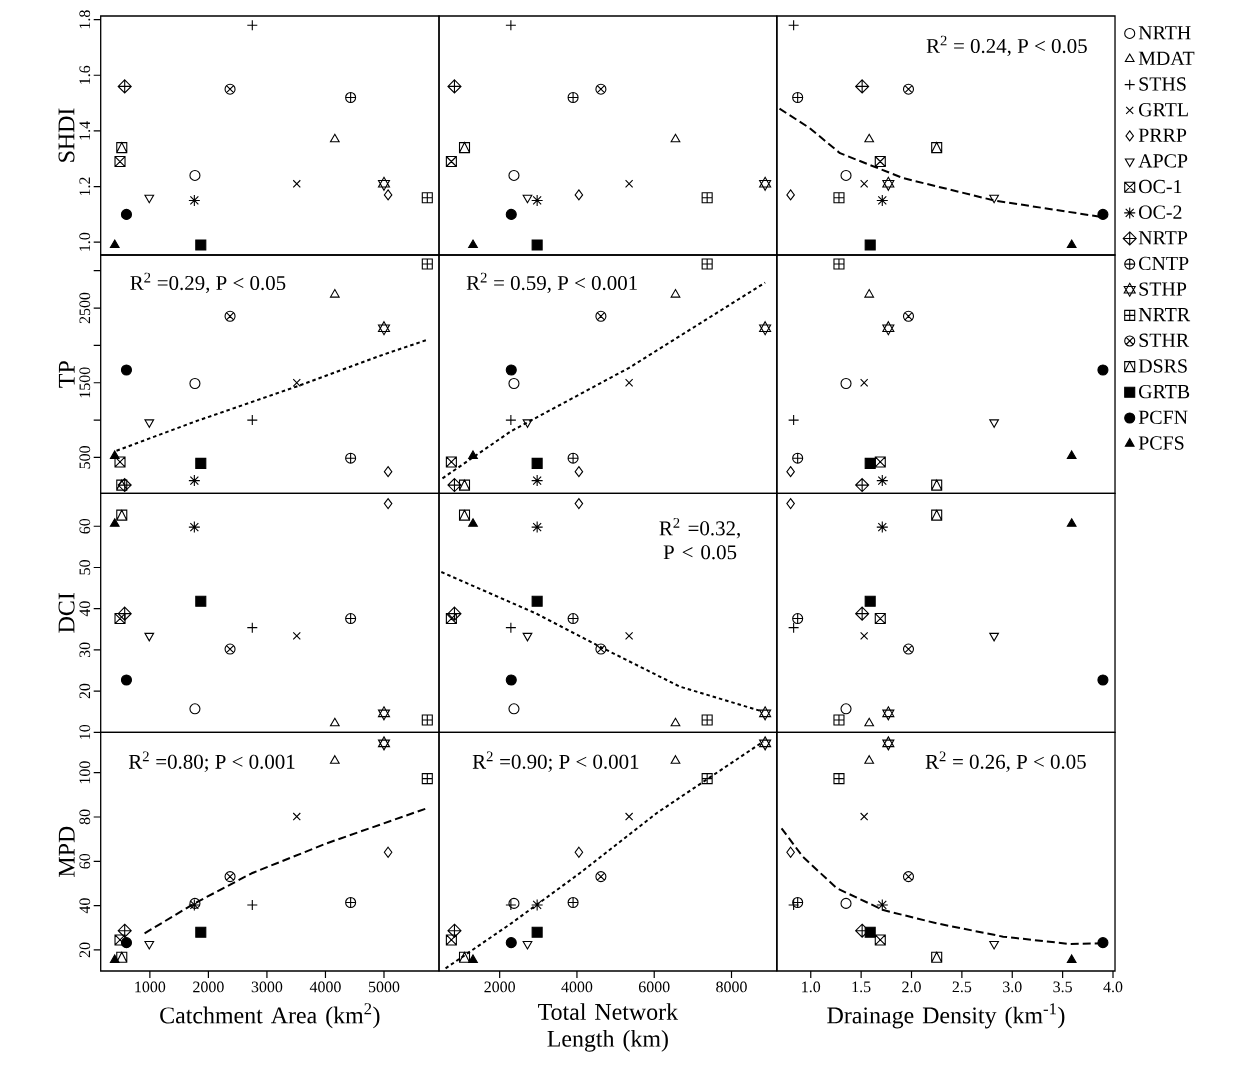 Image resolution: width=1252 pixels, height=1089 pixels. What do you see at coordinates (85, 817) in the screenshot?
I see `y-tick-label: 80` at bounding box center [85, 817].